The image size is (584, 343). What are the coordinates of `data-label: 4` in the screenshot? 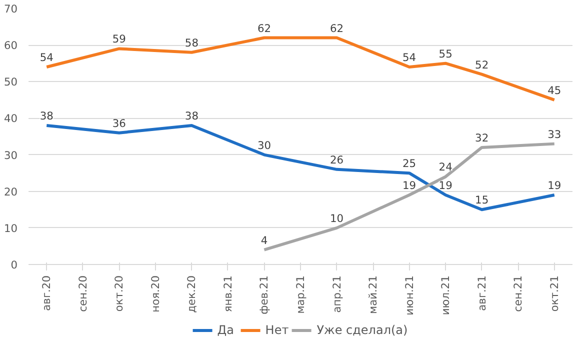 It's located at (264, 240).